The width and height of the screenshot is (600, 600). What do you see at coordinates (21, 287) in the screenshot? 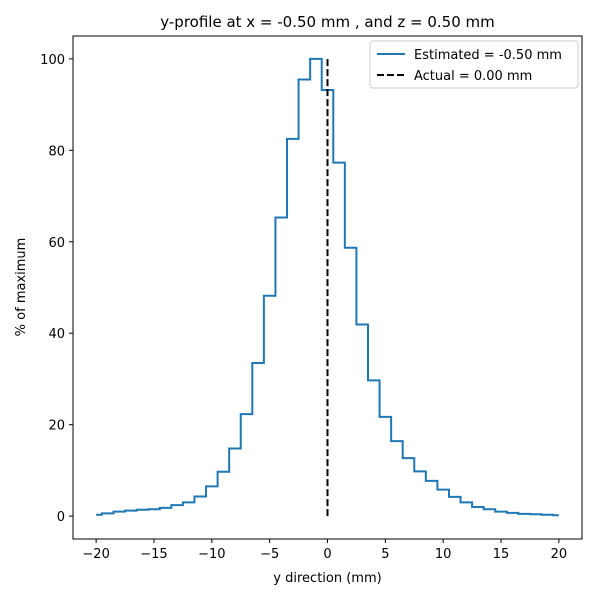
I see `y-axis-label: % of maximum` at bounding box center [21, 287].